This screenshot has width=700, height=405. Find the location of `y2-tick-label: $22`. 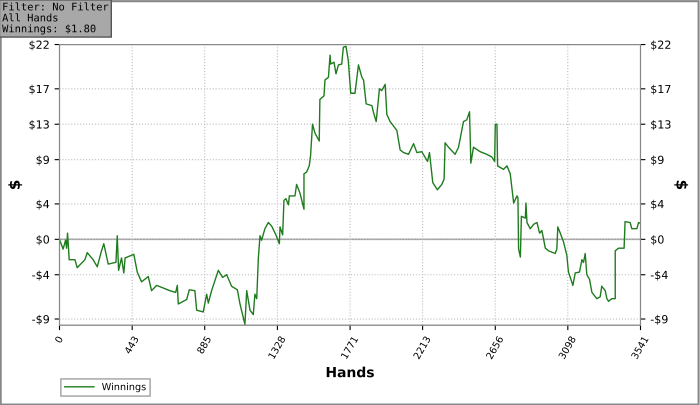

y2-tick-label: $22 is located at coordinates (660, 45).